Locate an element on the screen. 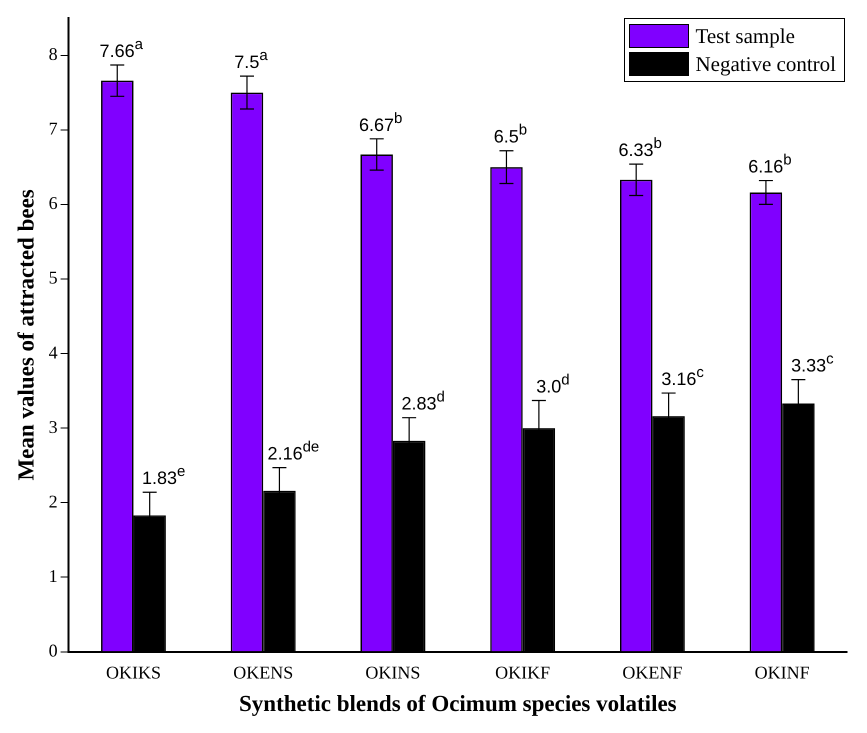  x-tick-label: OKENS is located at coordinates (263, 672).